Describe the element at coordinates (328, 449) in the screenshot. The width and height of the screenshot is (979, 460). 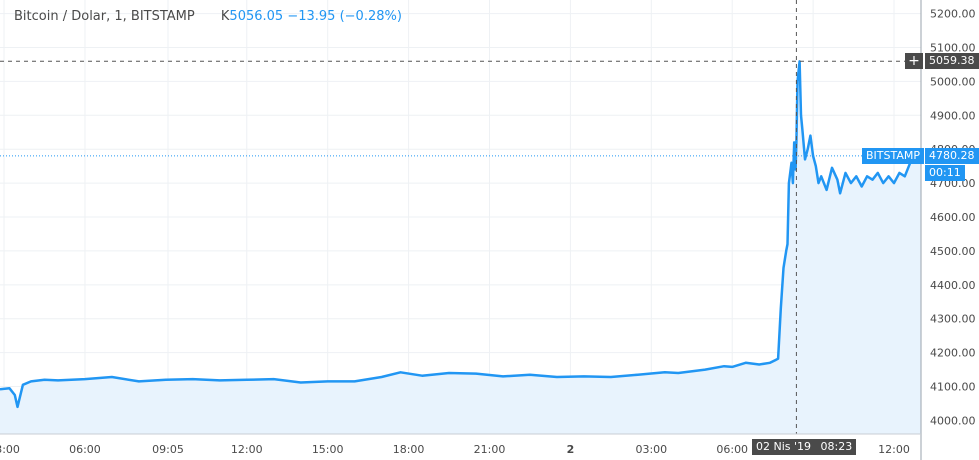
I see `time-tick-label: 15:00` at that location.